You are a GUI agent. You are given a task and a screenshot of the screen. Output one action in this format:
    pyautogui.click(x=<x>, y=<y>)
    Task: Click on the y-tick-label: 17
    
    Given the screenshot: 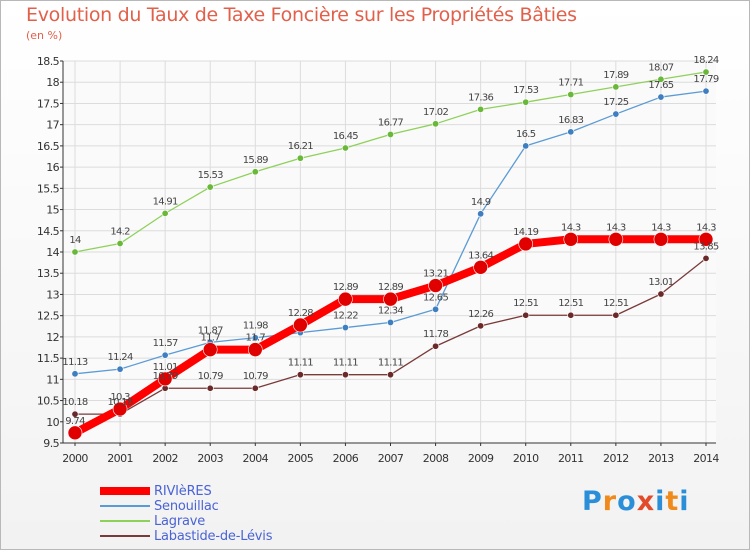 What is the action you would take?
    pyautogui.click(x=52, y=125)
    